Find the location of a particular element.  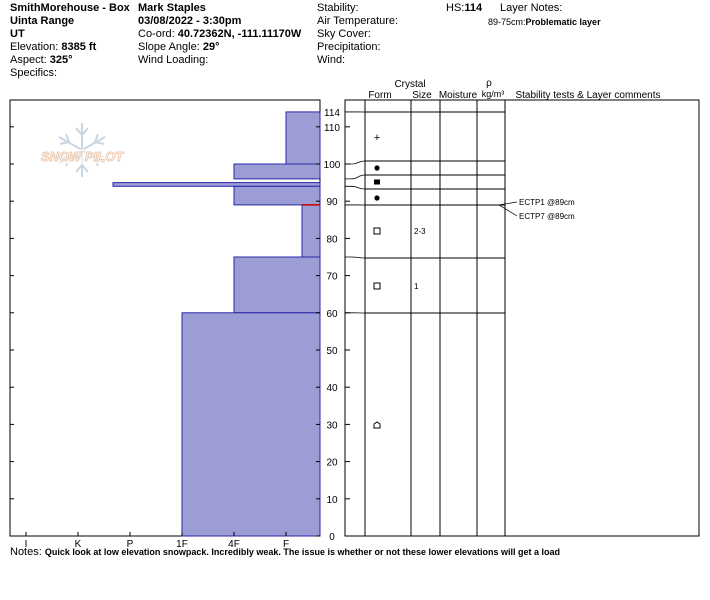

layer-connectors is located at coordinates (355, 212).